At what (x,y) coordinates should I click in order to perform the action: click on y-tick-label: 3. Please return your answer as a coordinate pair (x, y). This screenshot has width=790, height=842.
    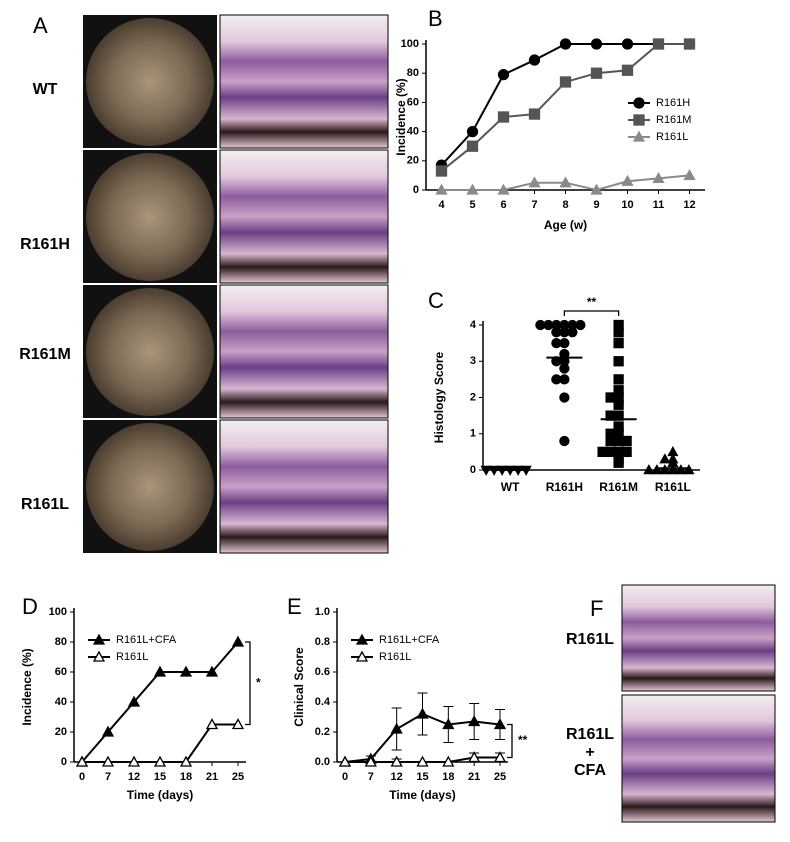
    Looking at the image, I should click on (473, 361).